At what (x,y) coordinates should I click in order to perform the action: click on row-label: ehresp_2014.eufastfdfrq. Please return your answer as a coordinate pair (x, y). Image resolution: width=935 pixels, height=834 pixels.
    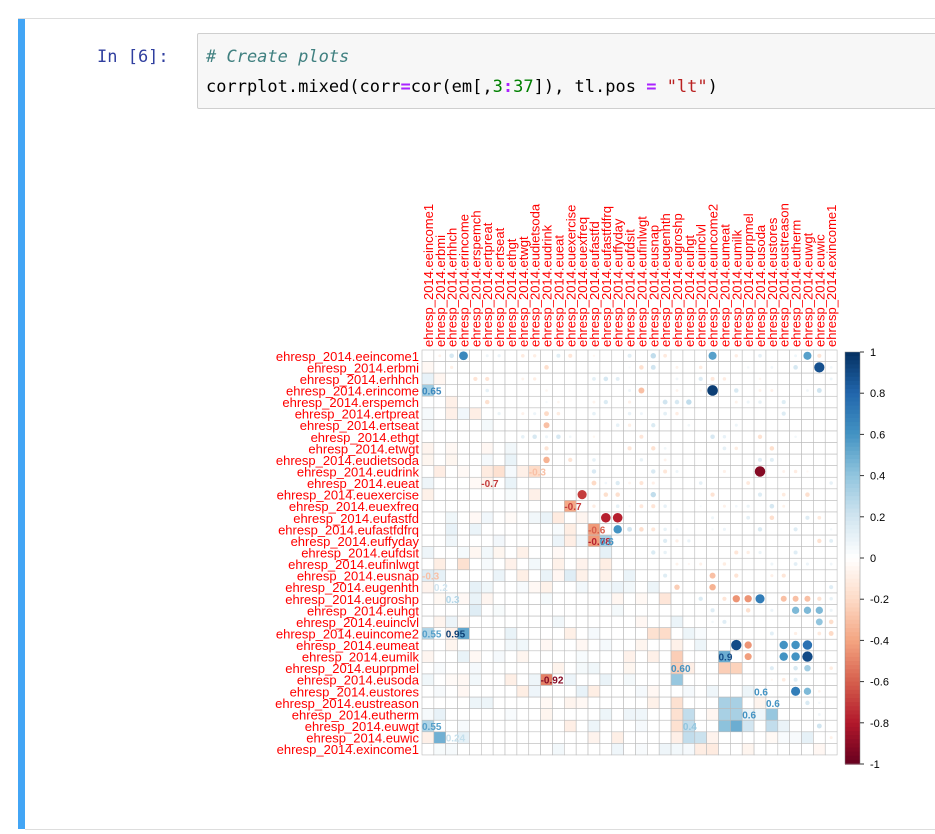
    Looking at the image, I should click on (348, 529).